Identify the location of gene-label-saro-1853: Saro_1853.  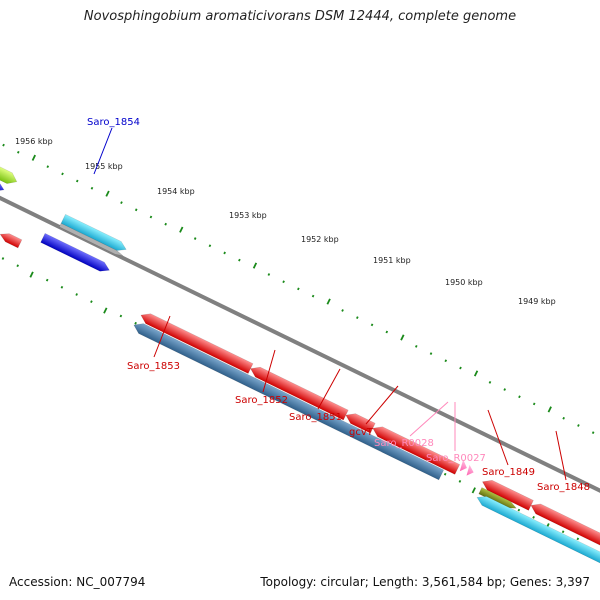
(153, 366).